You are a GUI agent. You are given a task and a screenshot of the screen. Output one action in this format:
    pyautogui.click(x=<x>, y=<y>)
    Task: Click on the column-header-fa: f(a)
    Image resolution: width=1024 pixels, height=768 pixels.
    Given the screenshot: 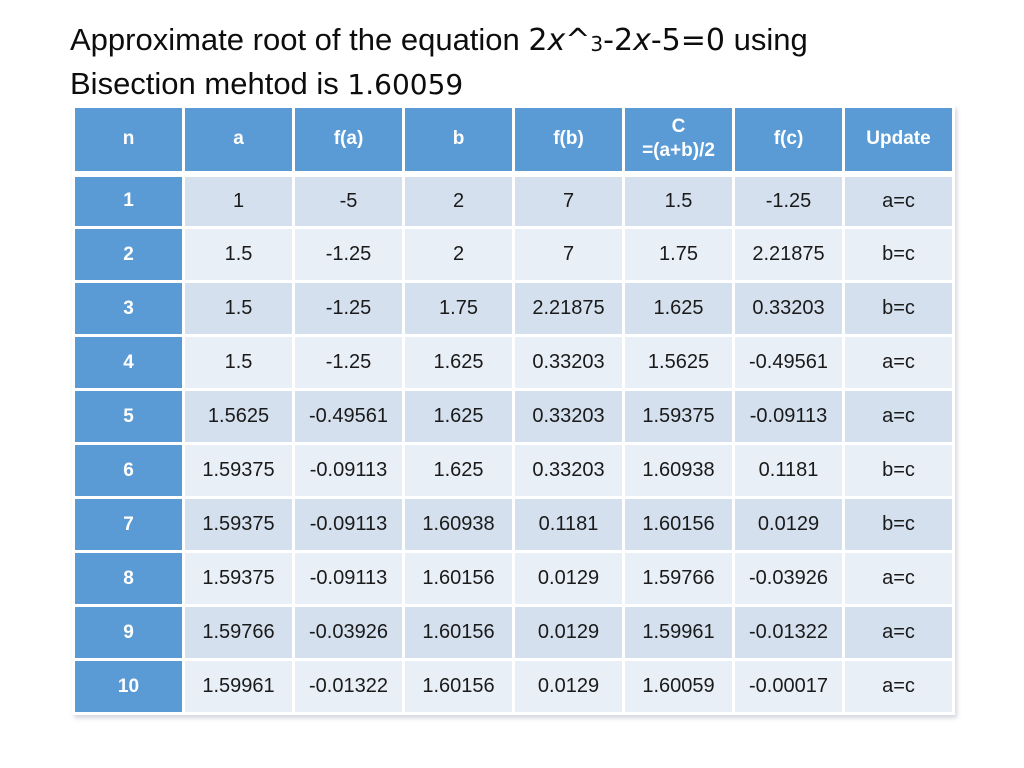 What is the action you would take?
    pyautogui.click(x=348, y=141)
    